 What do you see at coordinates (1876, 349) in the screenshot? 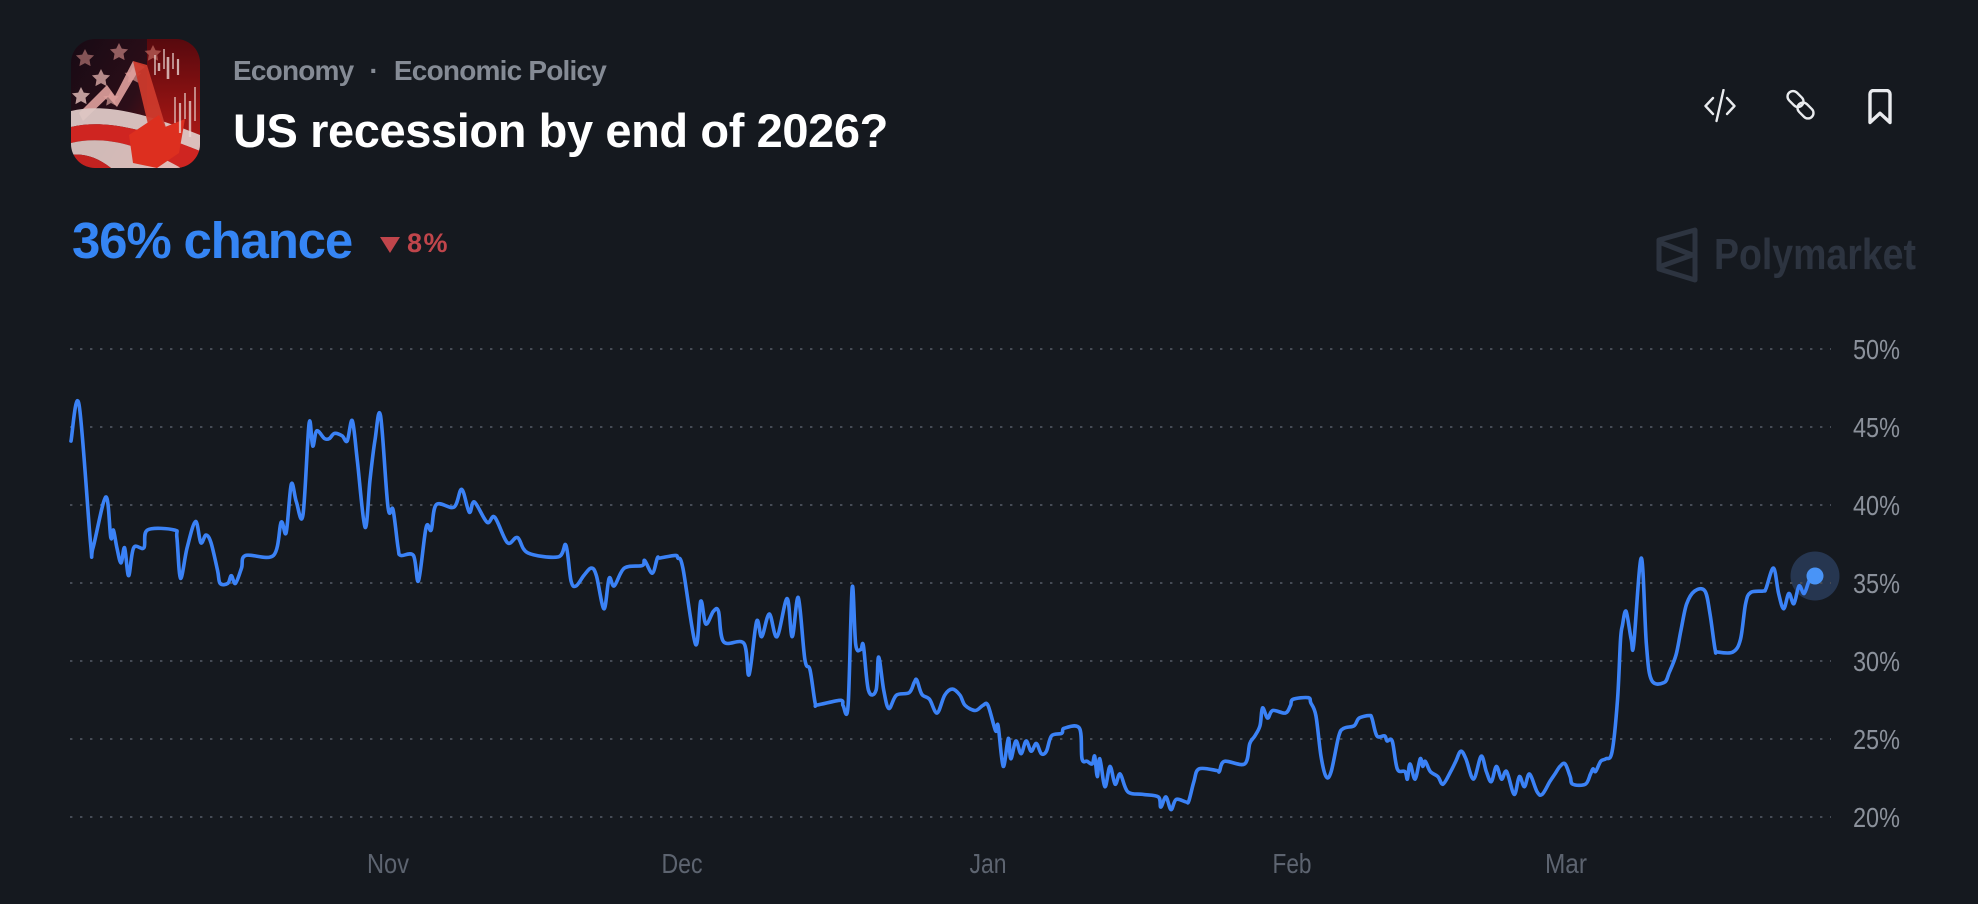
I see `svg-text: 50%` at bounding box center [1876, 349].